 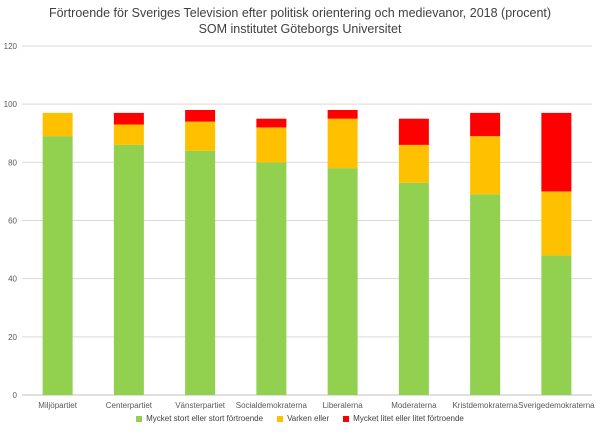 I want to click on y-tick-label: 100, so click(x=11, y=104).